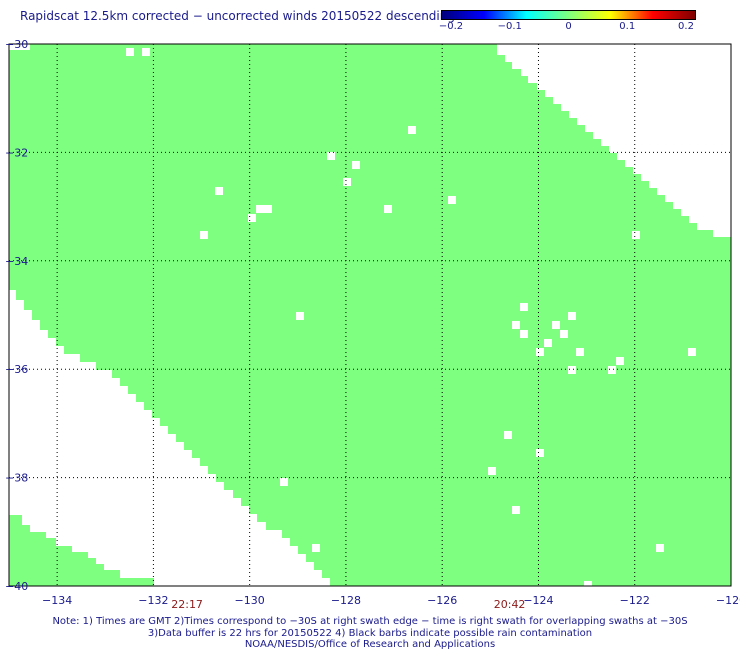  What do you see at coordinates (568, 26) in the screenshot?
I see `colorbar-tick-label: 0` at bounding box center [568, 26].